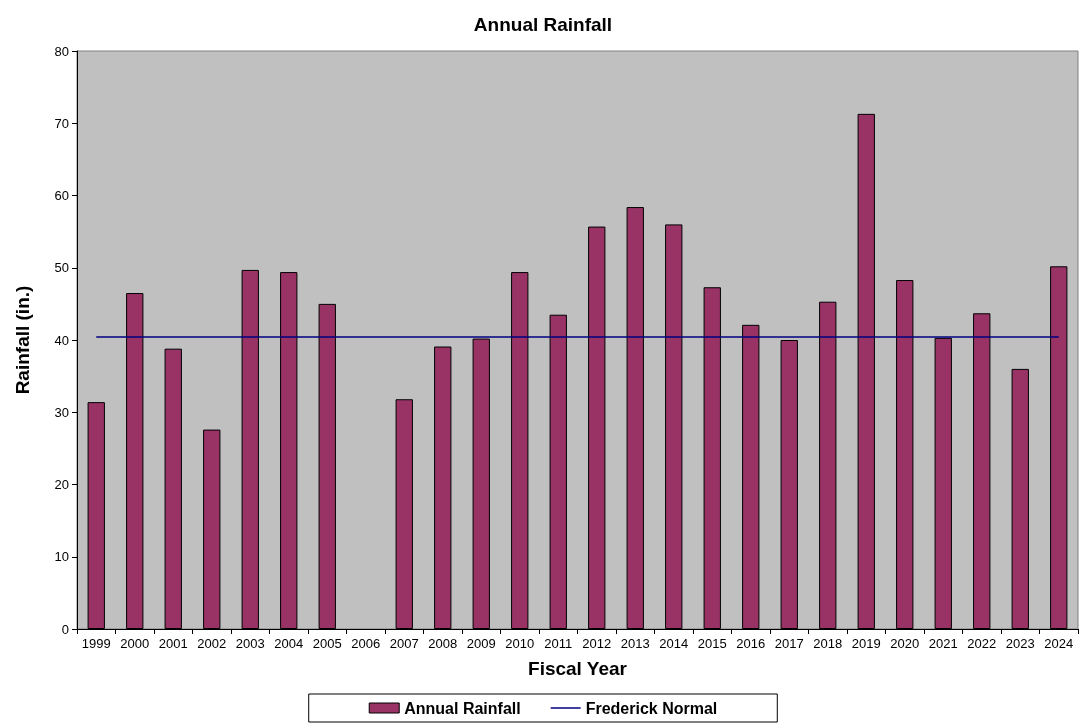 This screenshot has height=726, width=1086. Describe the element at coordinates (789, 643) in the screenshot. I see `x-tick-label: 2017` at that location.